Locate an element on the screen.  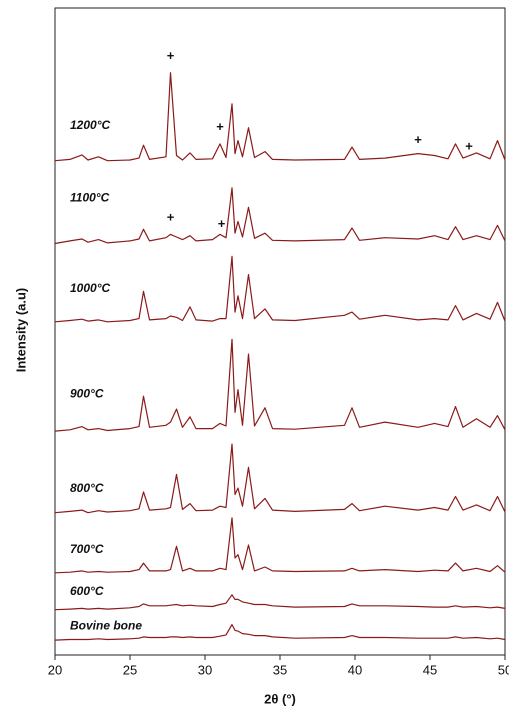
x-tick-label: 50 is located at coordinates (503, 669).